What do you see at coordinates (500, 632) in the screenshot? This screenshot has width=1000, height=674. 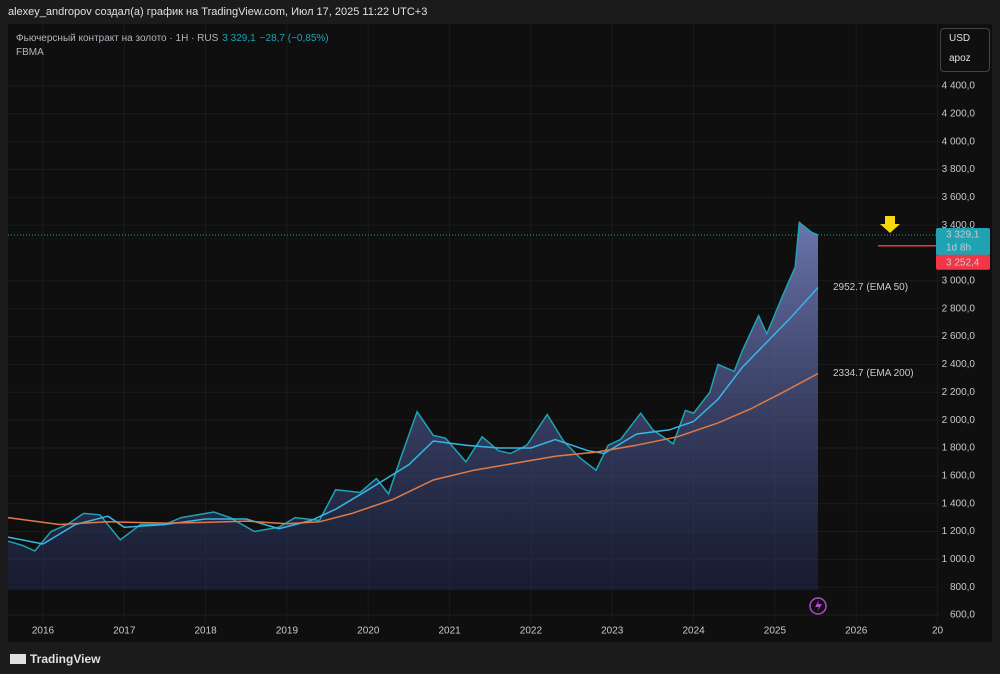 I see `time-axis` at bounding box center [500, 632].